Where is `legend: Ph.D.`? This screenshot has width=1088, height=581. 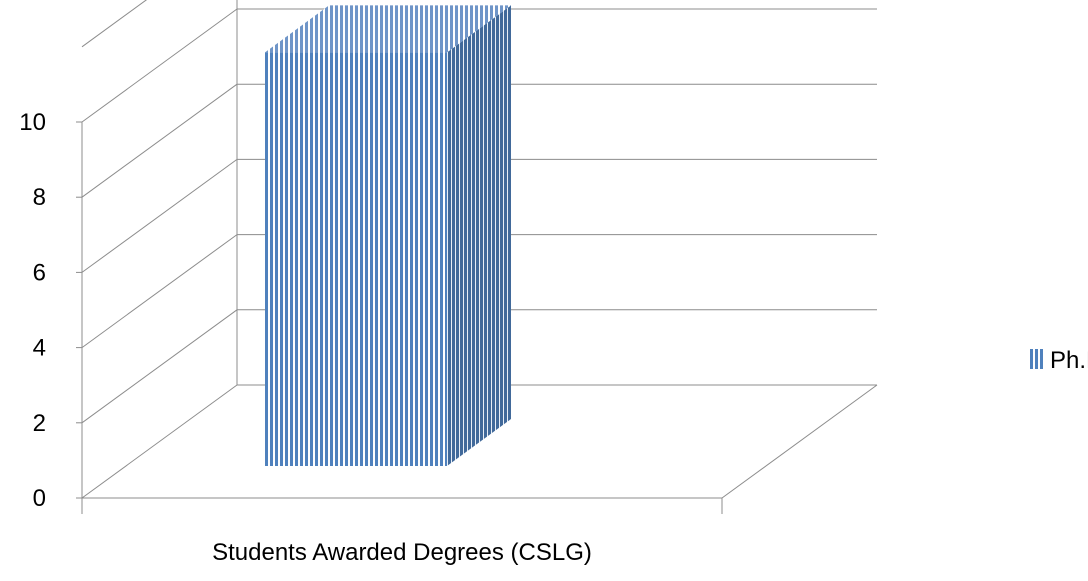 legend: Ph.D. is located at coordinates (1058, 360).